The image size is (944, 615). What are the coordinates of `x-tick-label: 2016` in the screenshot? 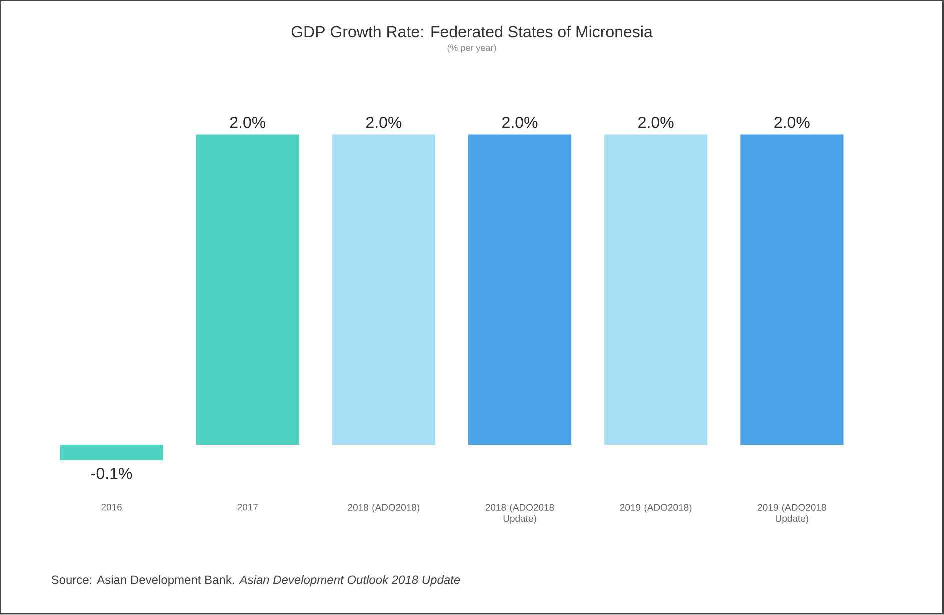 It's located at (112, 507).